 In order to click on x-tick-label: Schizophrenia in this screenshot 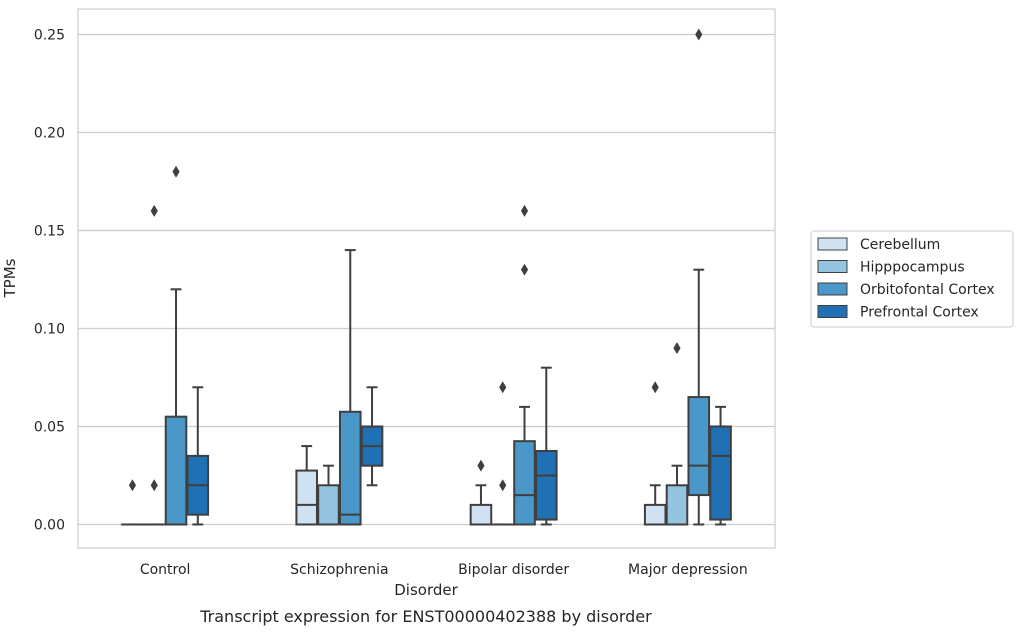, I will do `click(339, 570)`.